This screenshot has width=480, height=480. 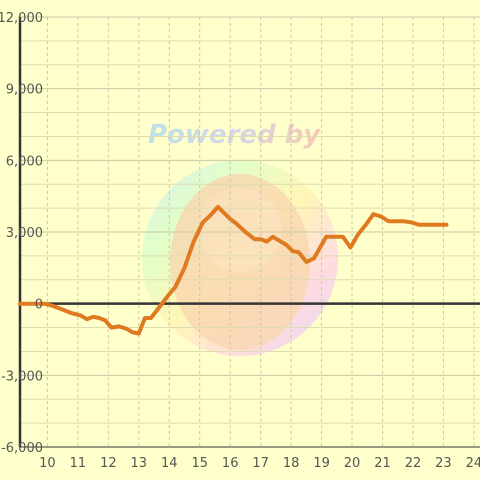 I want to click on x-tick-label: 15, so click(x=199, y=463).